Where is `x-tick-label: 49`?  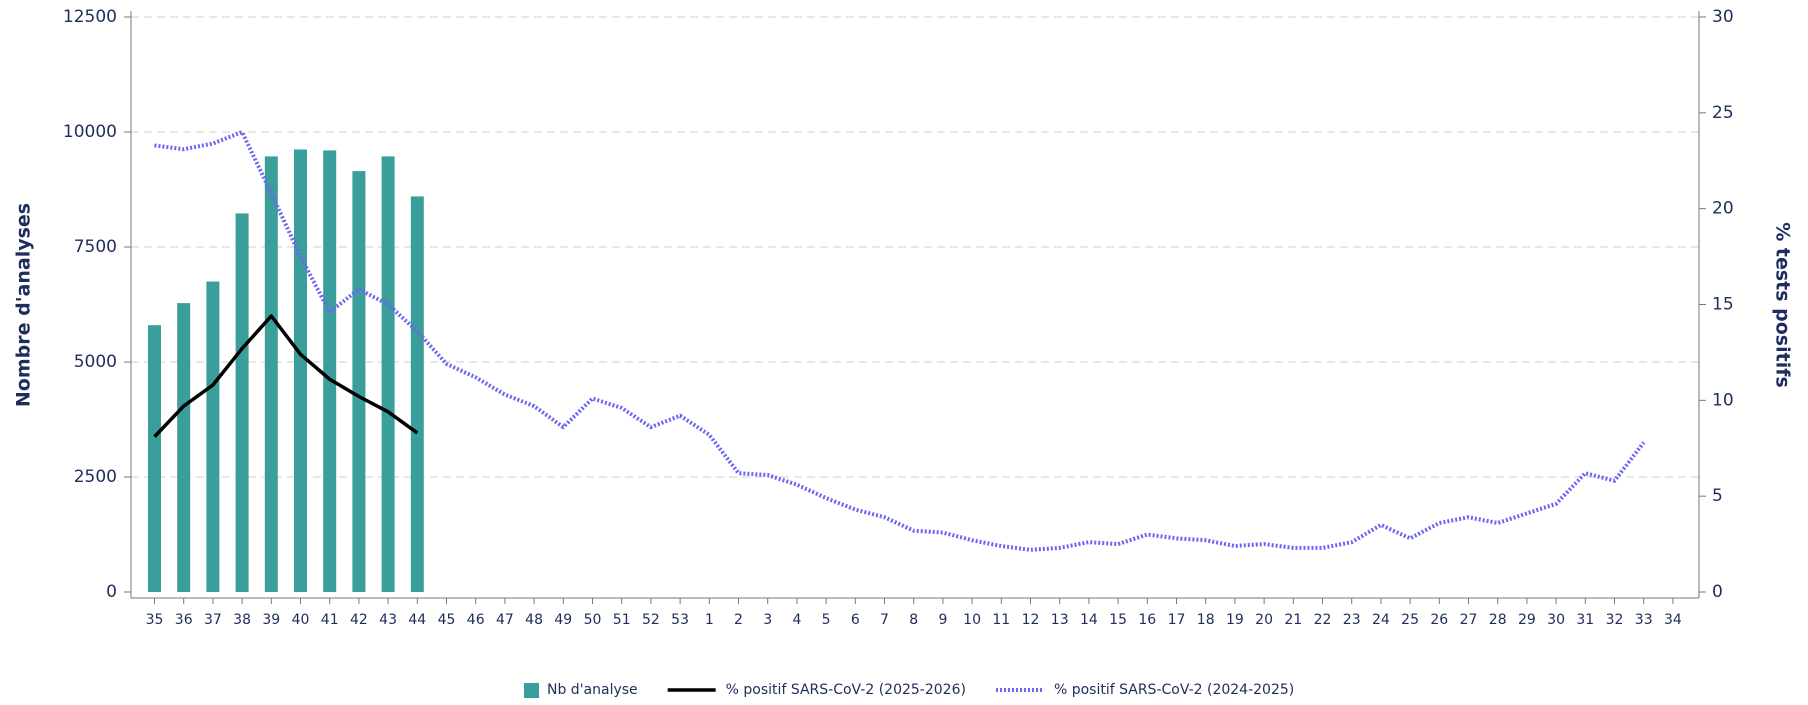
x-tick-label: 49 is located at coordinates (563, 620).